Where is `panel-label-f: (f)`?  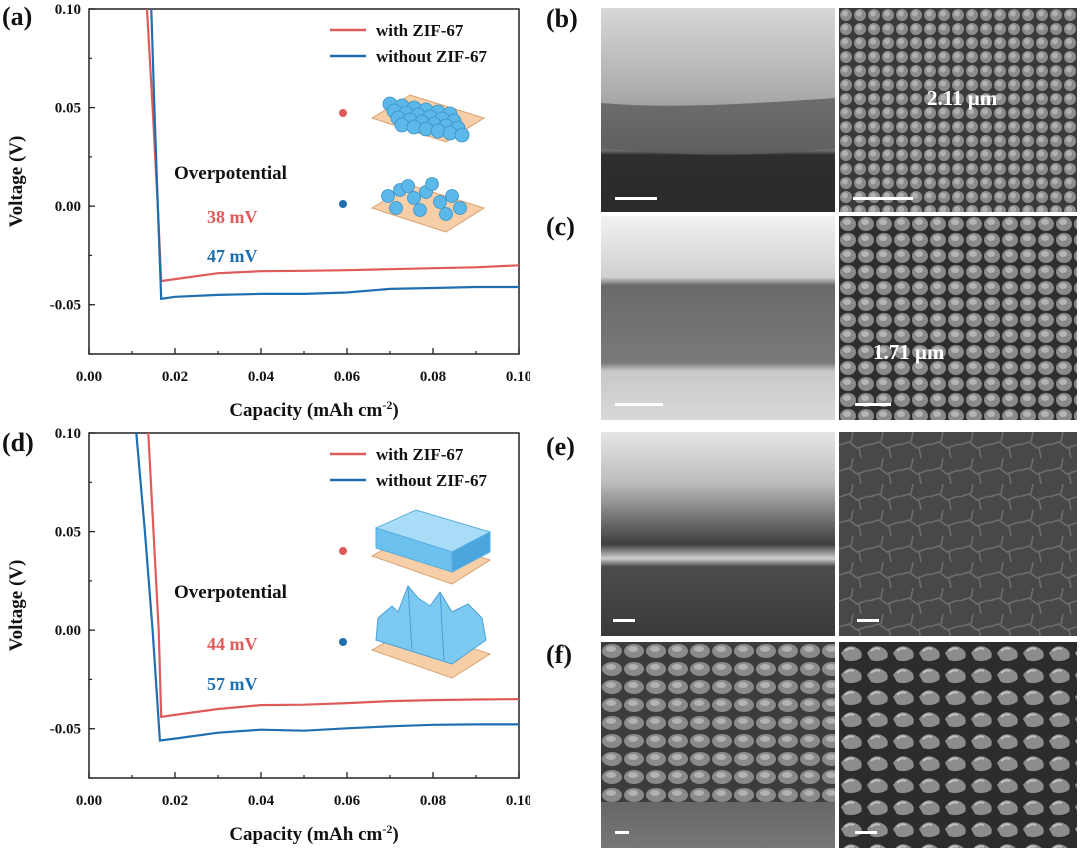
panel-label-f: (f) is located at coordinates (559, 654).